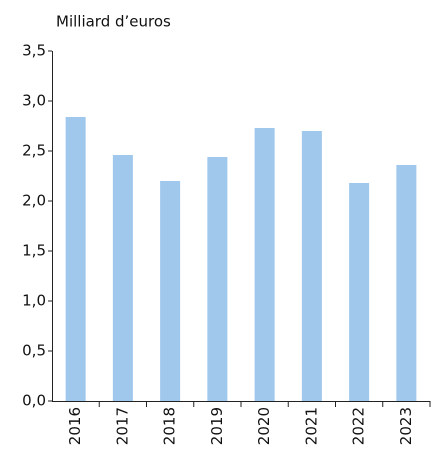 Image resolution: width=432 pixels, height=455 pixels. Describe the element at coordinates (217, 426) in the screenshot. I see `x-tick-label: 2019` at that location.